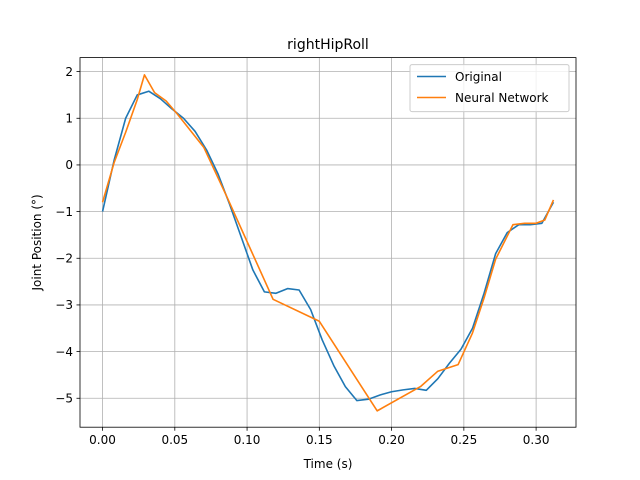 This screenshot has width=640, height=480. What do you see at coordinates (37, 242) in the screenshot?
I see `y-axis-label: Joint Position (°)` at bounding box center [37, 242].